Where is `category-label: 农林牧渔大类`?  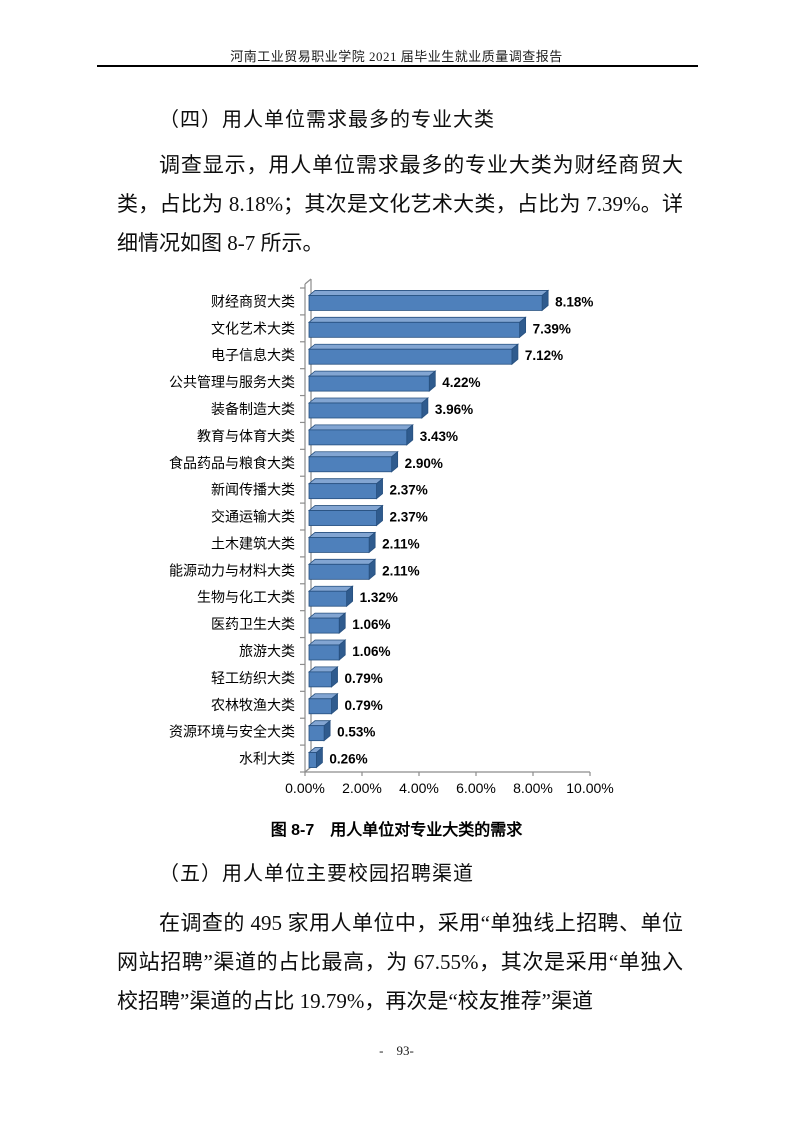 category-label: 农林牧渔大类 is located at coordinates (253, 705).